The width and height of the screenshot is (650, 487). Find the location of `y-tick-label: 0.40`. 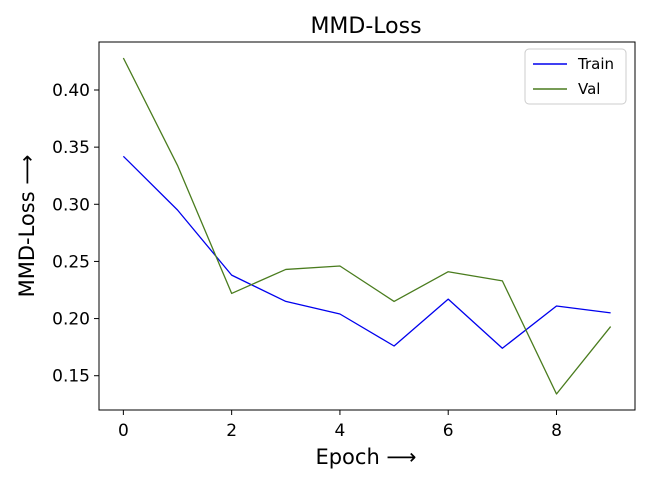

y-tick-label: 0.40 is located at coordinates (71, 91).